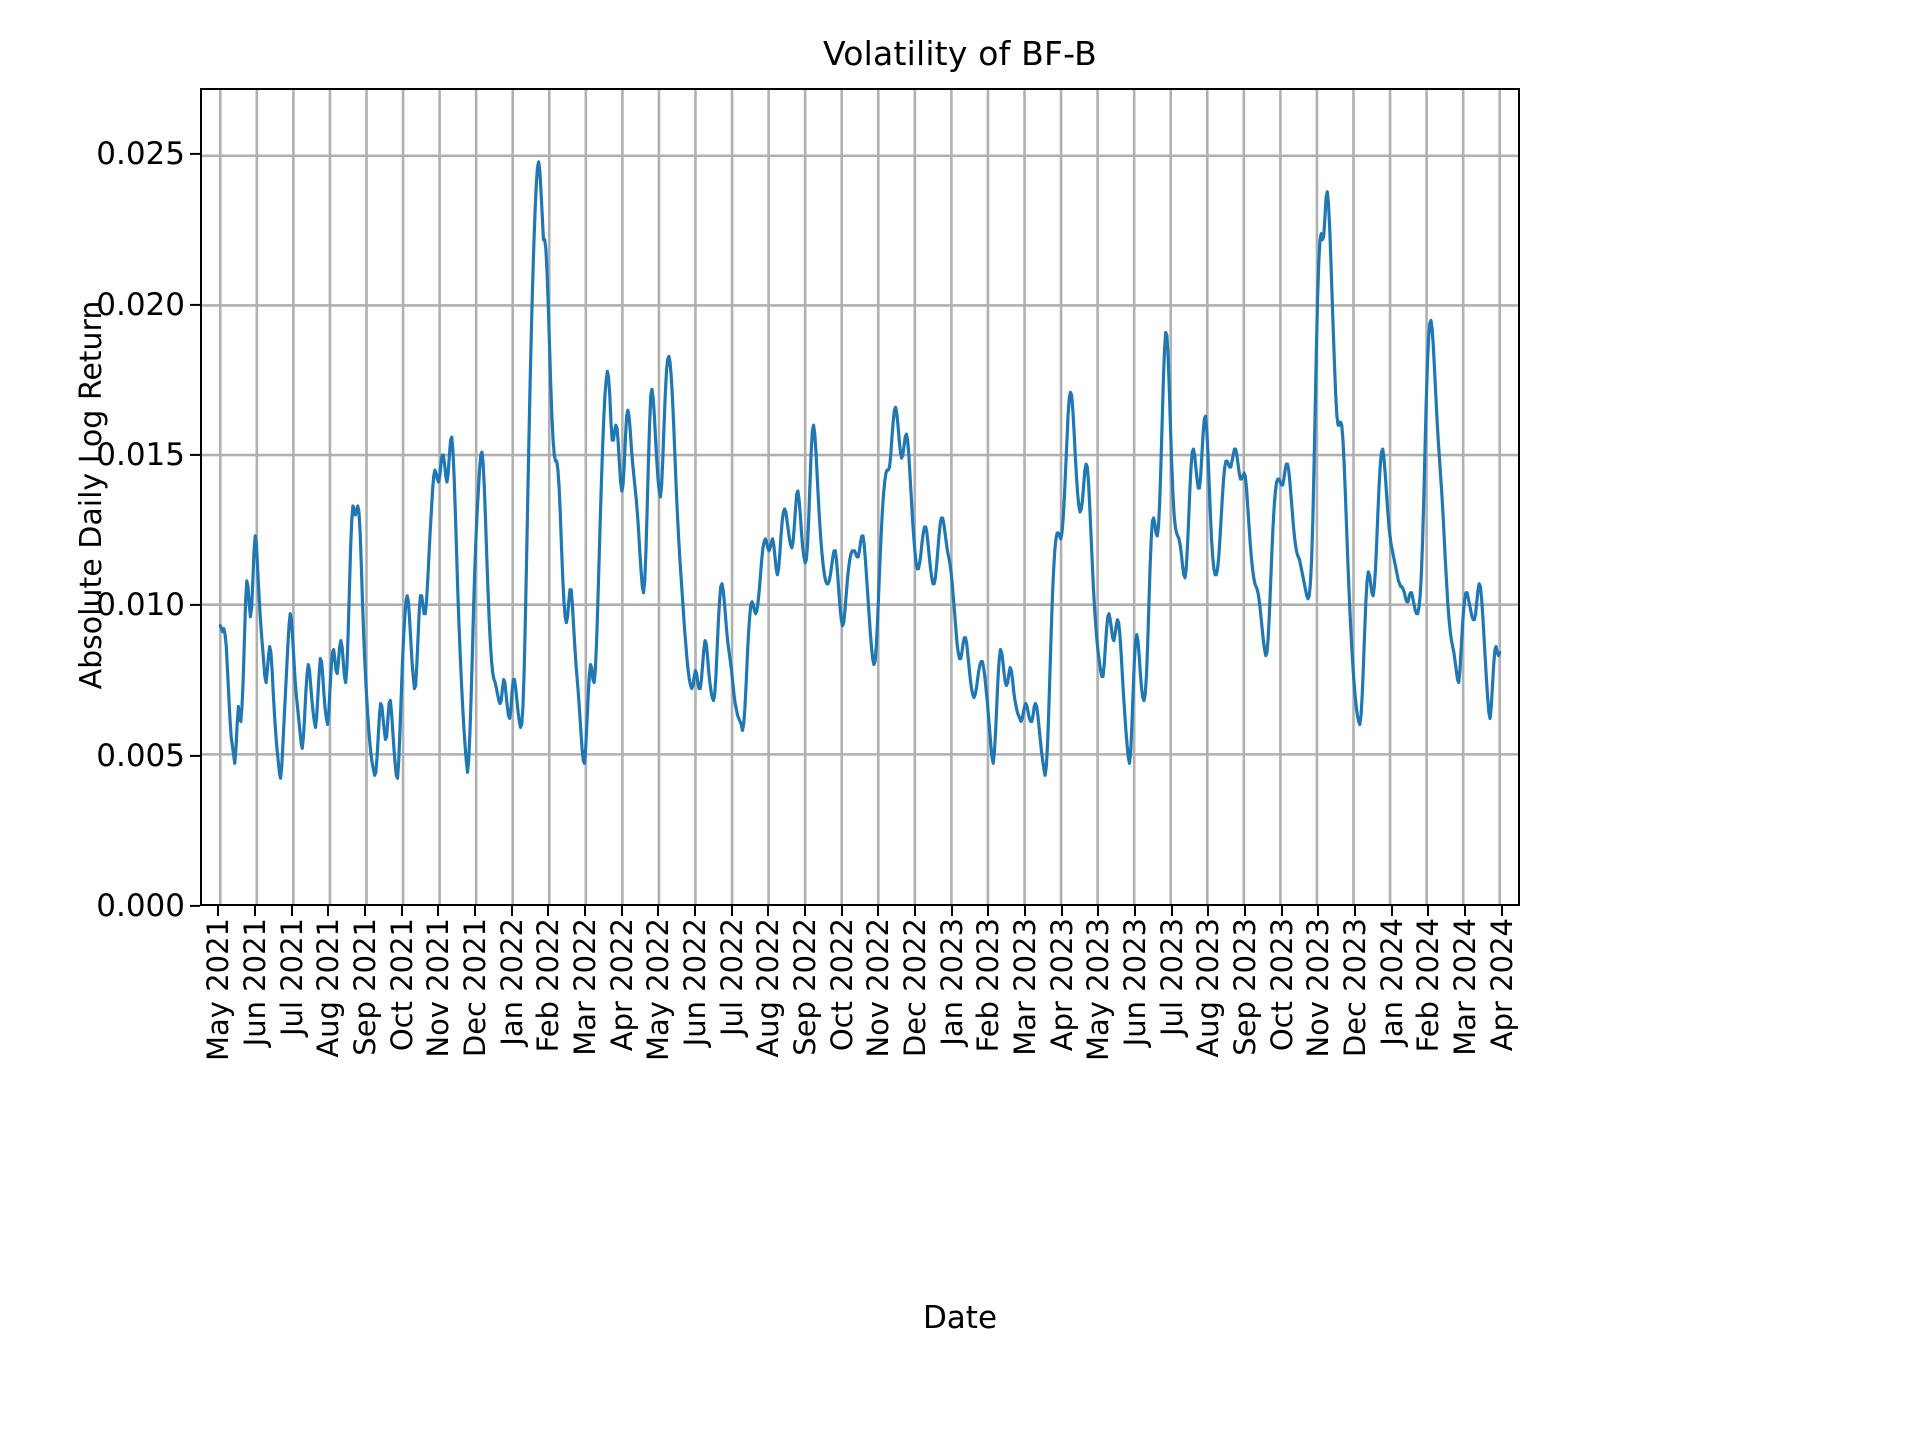 The image size is (1920, 1440). I want to click on x-axis-tick-label: May 2023, so click(1098, 989).